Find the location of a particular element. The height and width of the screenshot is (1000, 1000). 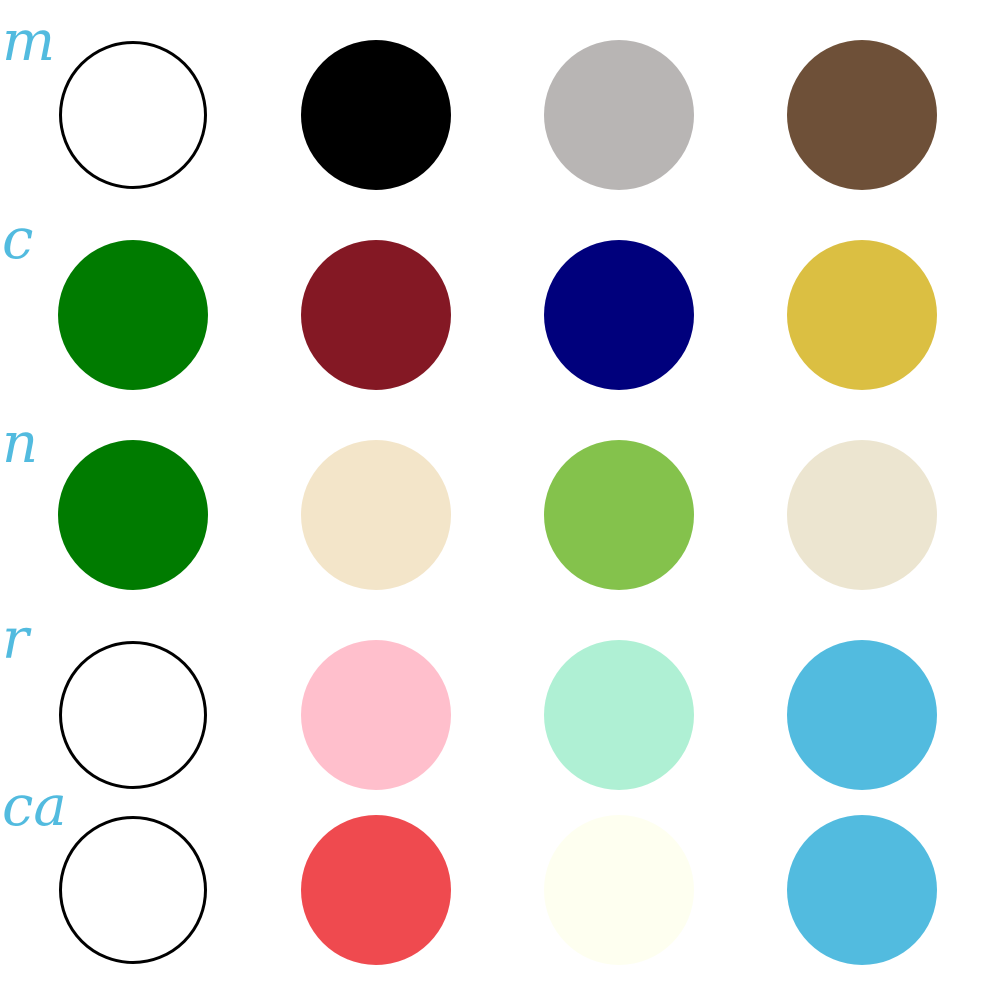

row-label: c is located at coordinates (18, 239).